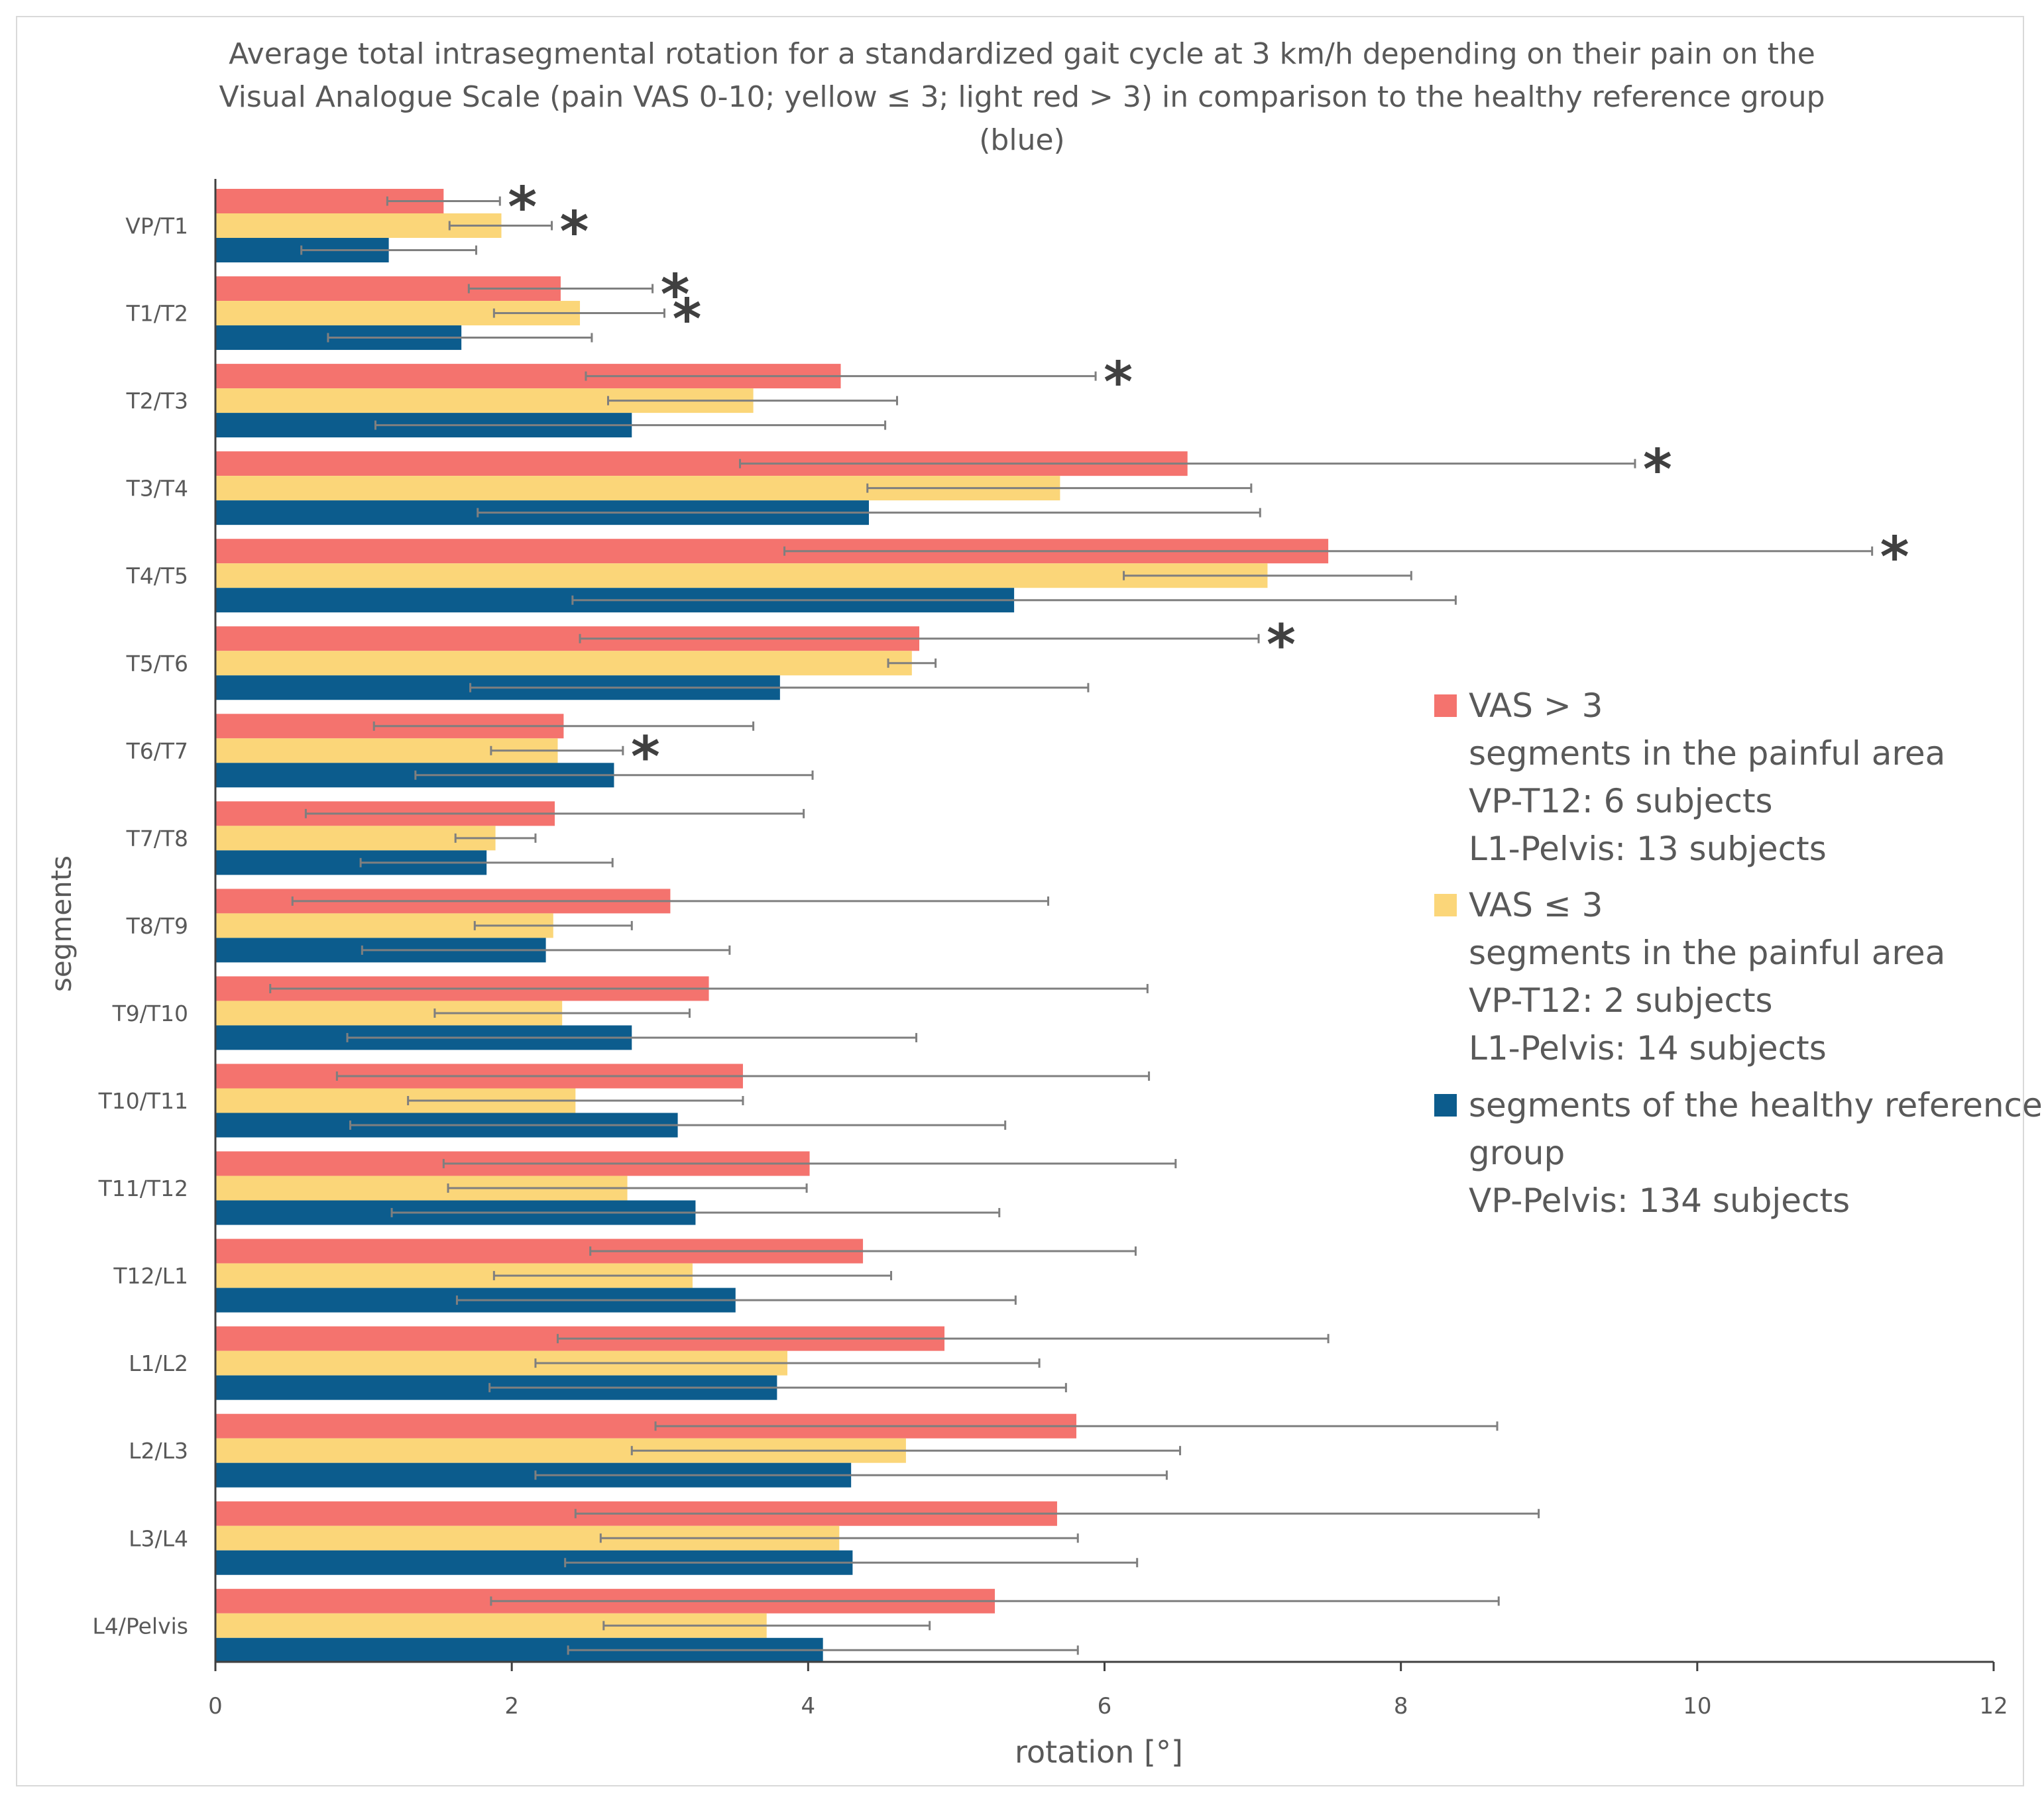 Image resolution: width=2044 pixels, height=1805 pixels. I want to click on legend-swatch-healthy-reference, so click(1445, 1105).